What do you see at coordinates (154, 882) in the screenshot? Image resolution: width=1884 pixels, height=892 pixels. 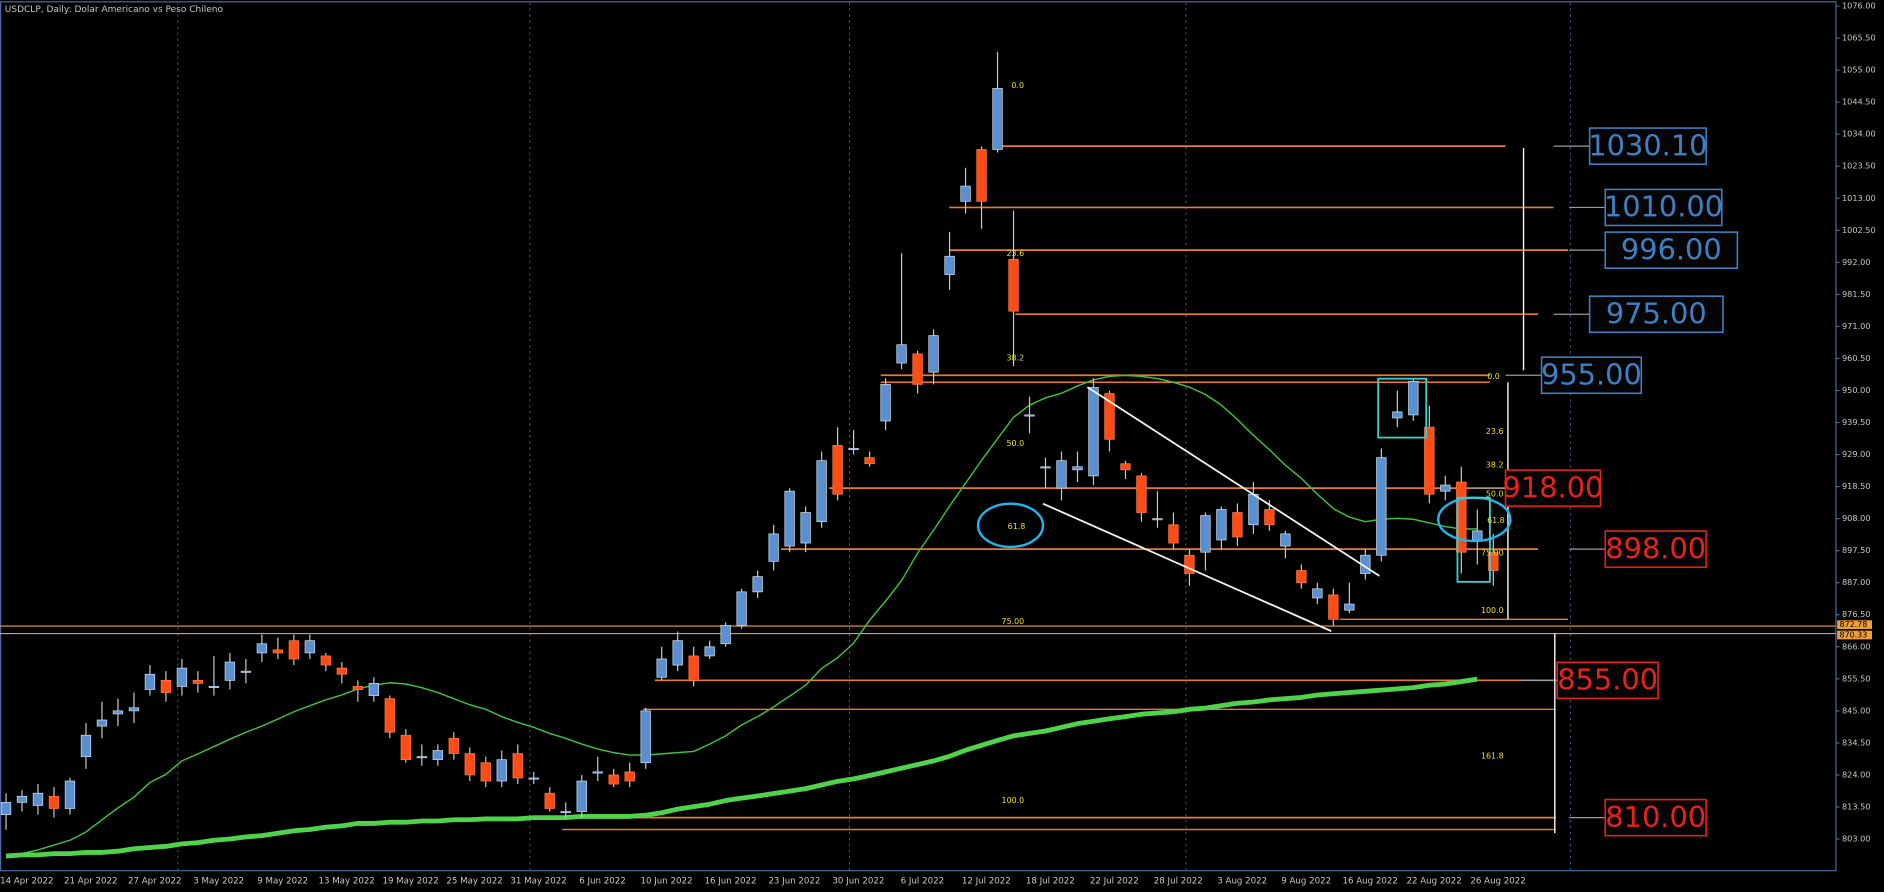 I see `x-tick-label: 27 Apr 2022` at bounding box center [154, 882].